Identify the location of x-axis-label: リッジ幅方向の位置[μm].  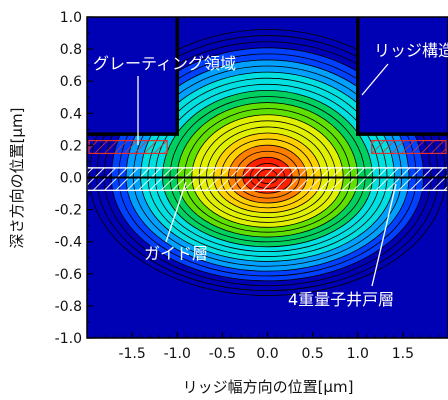
(268, 387).